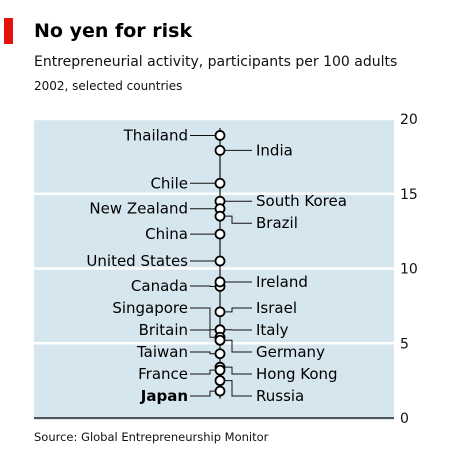  I want to click on country-label: Hong Kong, so click(297, 374).